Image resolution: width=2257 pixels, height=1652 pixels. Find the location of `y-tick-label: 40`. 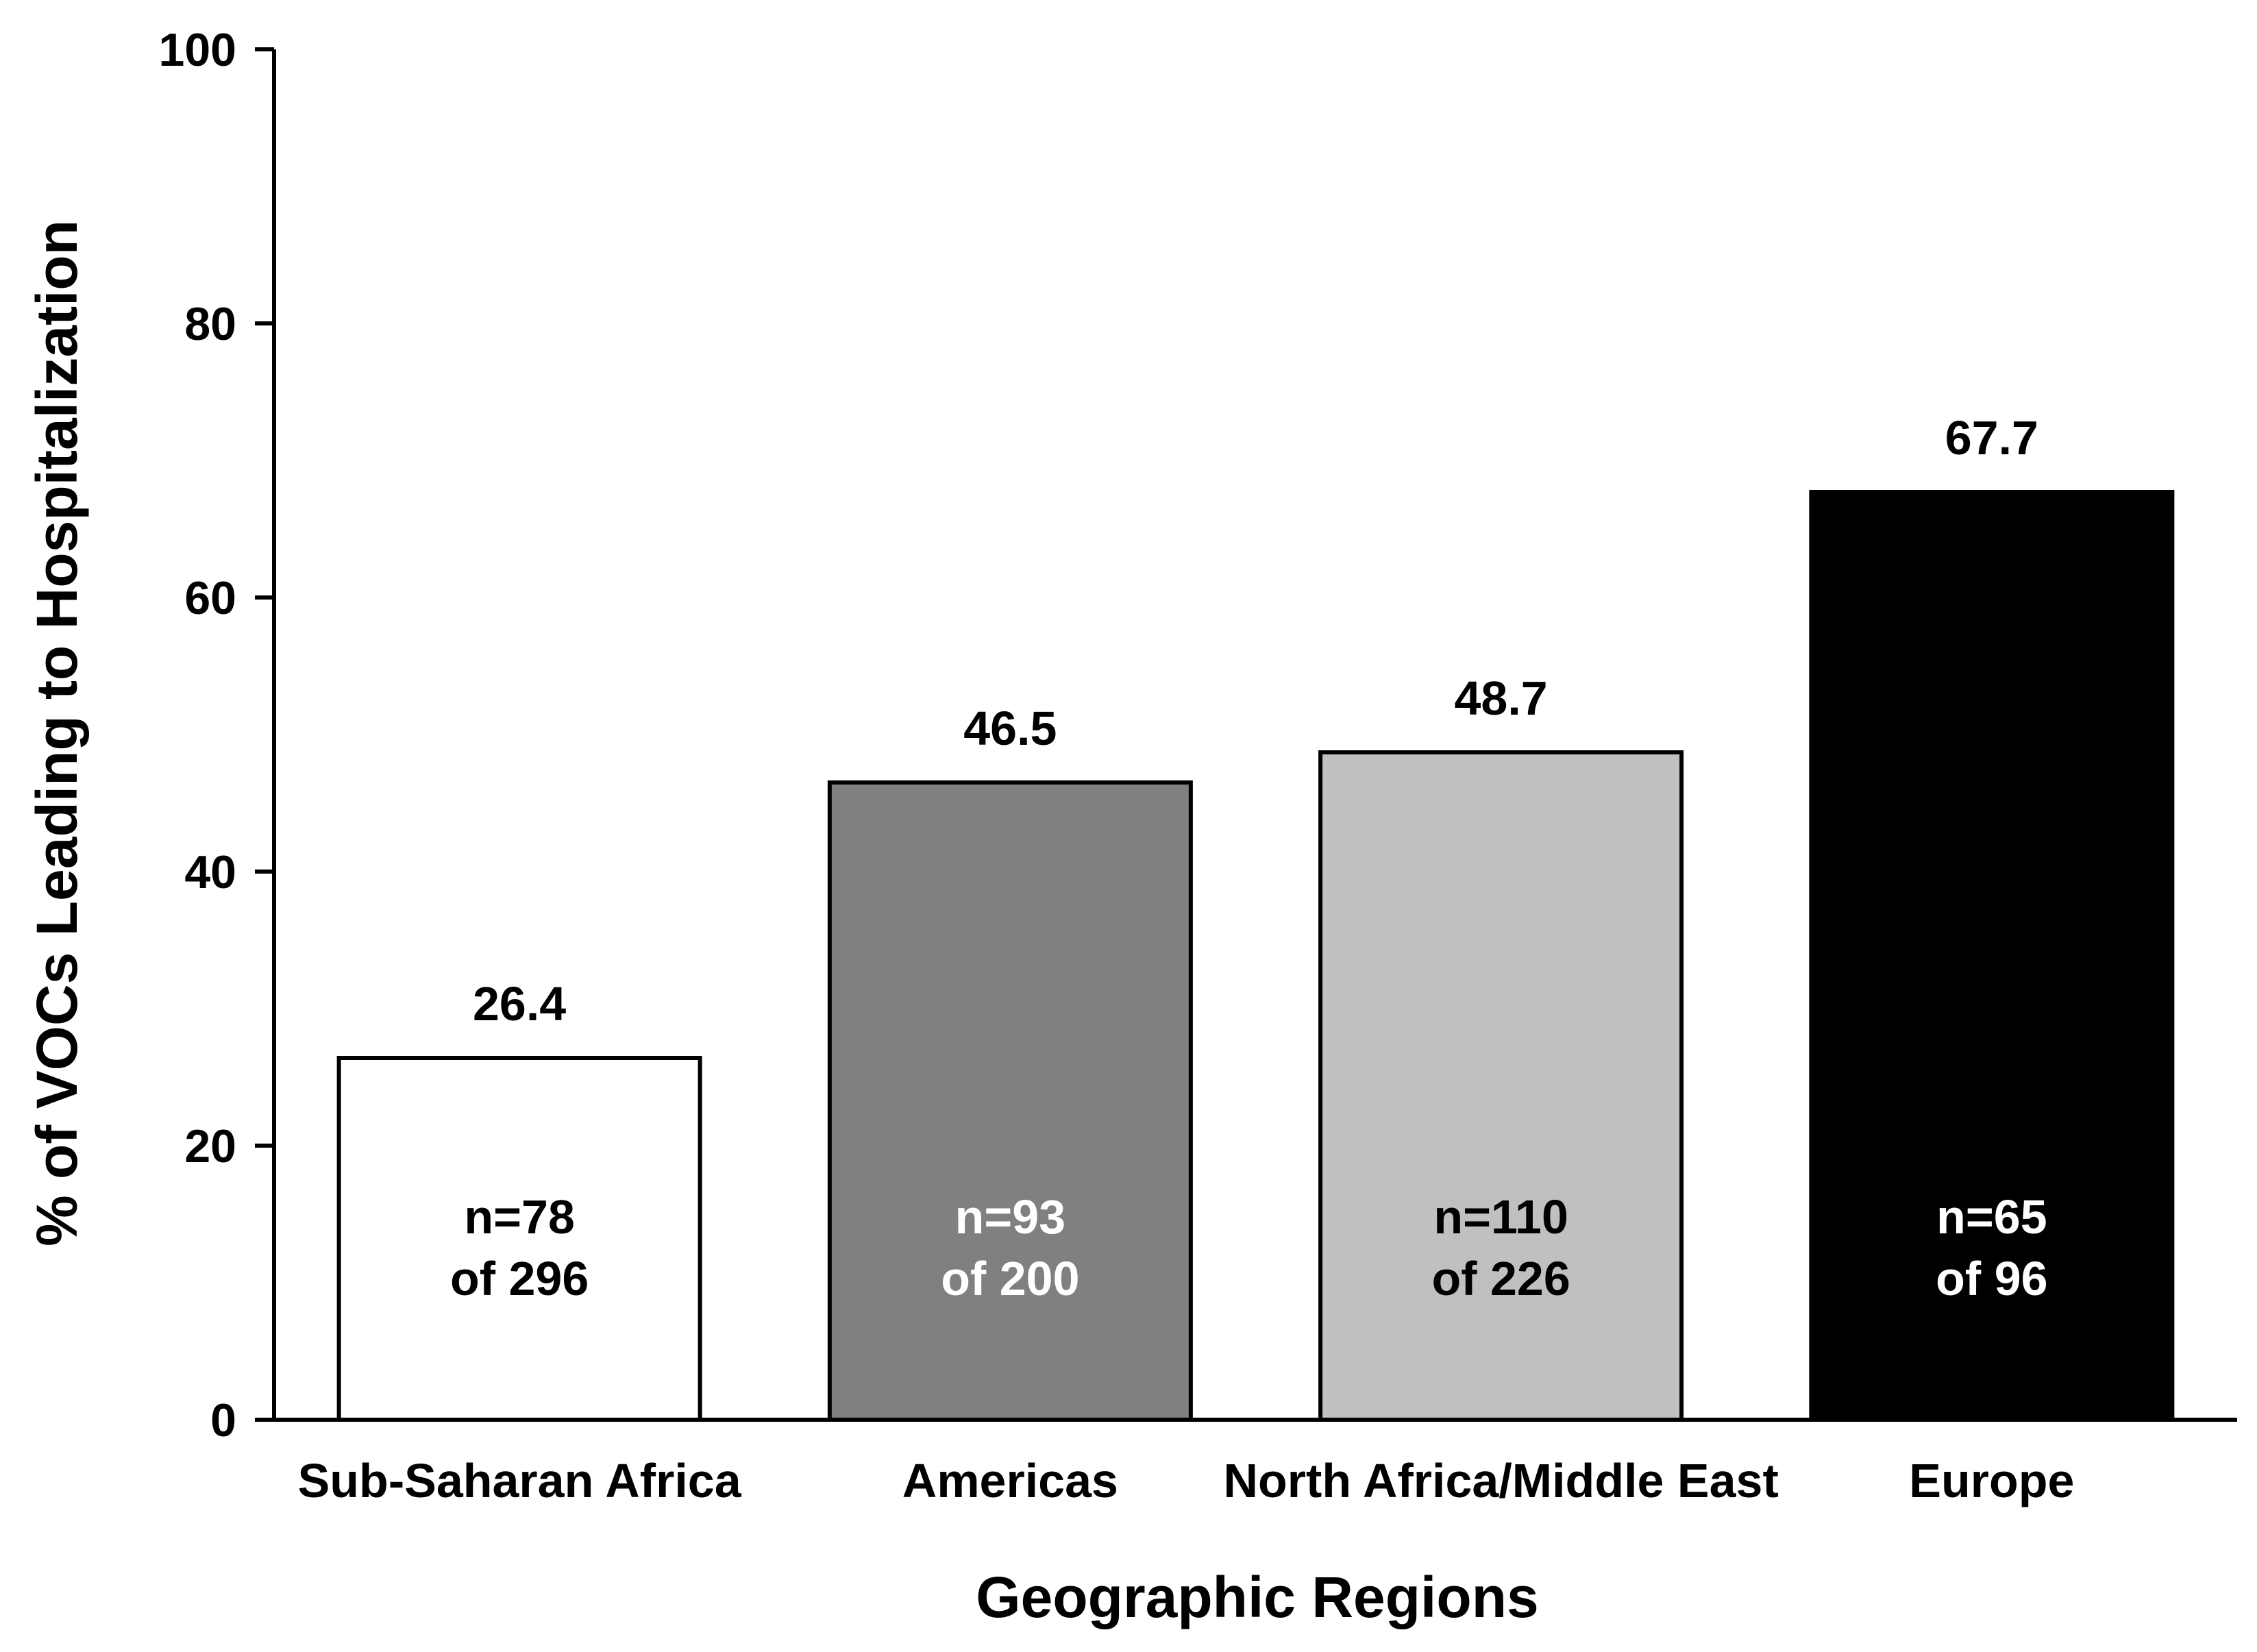

y-tick-label: 40 is located at coordinates (210, 872).